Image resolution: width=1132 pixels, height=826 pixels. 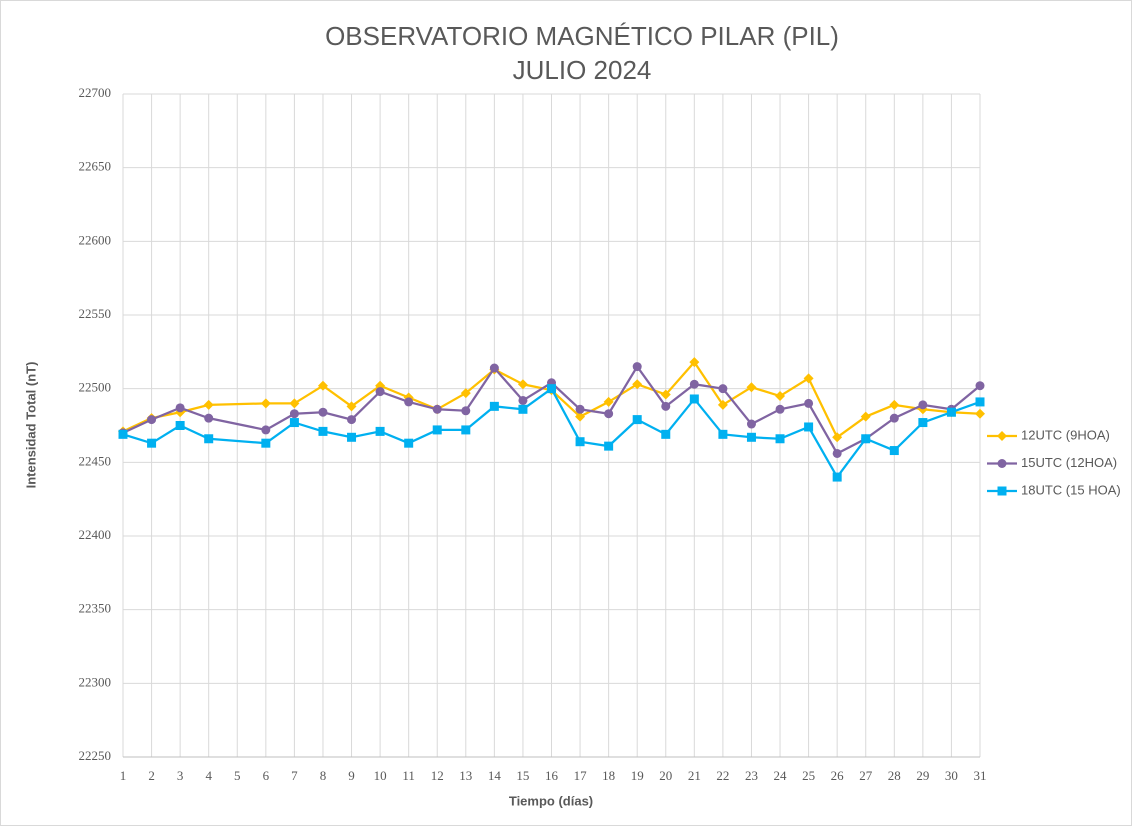 What do you see at coordinates (95, 681) in the screenshot?
I see `y-tick-label: 22300` at bounding box center [95, 681].